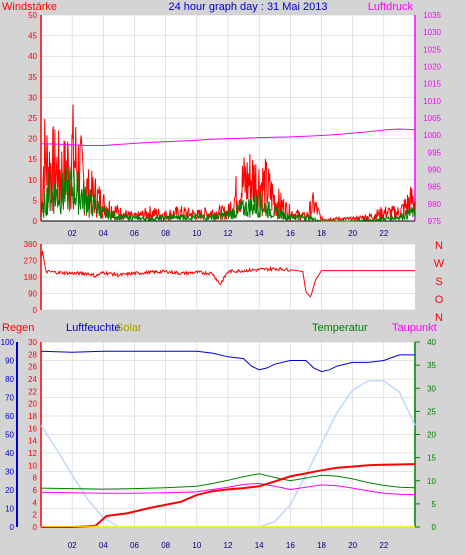 The height and width of the screenshot is (555, 465). Describe the element at coordinates (414, 328) in the screenshot. I see `legend-dewpoint: Taupunkt` at that location.